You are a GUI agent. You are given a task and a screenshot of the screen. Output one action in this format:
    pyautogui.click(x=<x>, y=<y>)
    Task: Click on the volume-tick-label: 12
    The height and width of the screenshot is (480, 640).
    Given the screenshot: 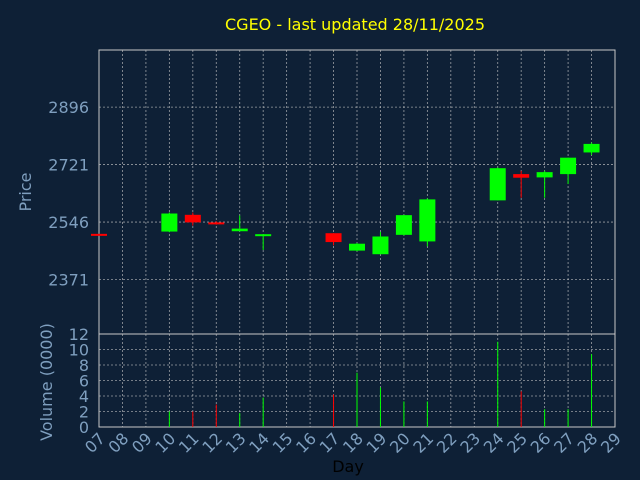 What is the action you would take?
    pyautogui.click(x=79, y=334)
    